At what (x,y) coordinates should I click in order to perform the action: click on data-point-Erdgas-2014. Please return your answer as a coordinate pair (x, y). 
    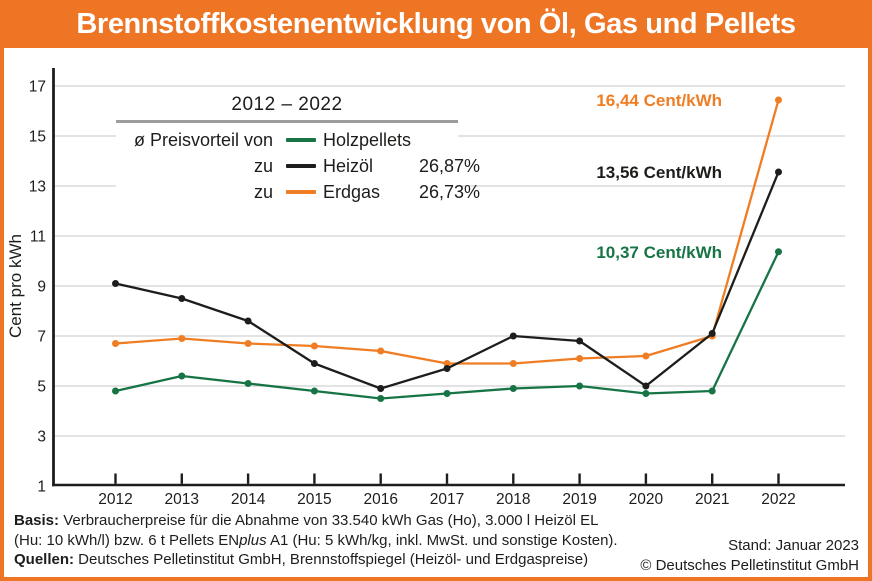
    Looking at the image, I should click on (248, 343).